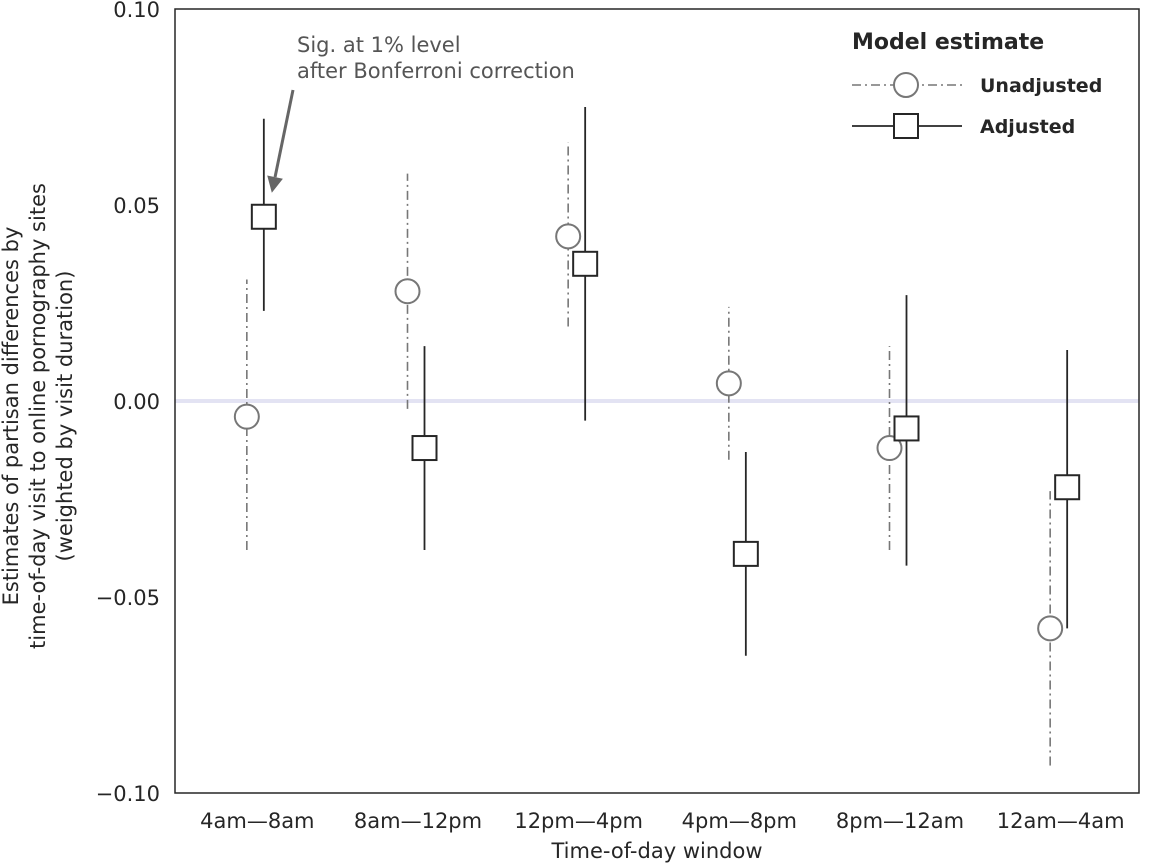 The width and height of the screenshot is (1159, 863). Describe the element at coordinates (128, 794) in the screenshot. I see `y-tick-label: −0.10` at that location.